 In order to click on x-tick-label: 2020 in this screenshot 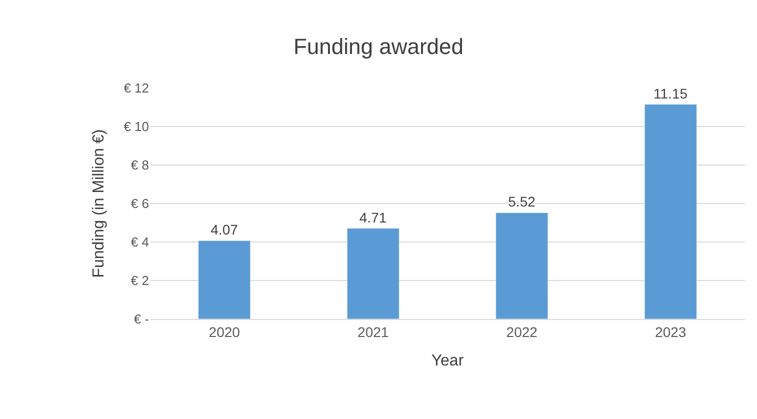, I will do `click(224, 332)`.